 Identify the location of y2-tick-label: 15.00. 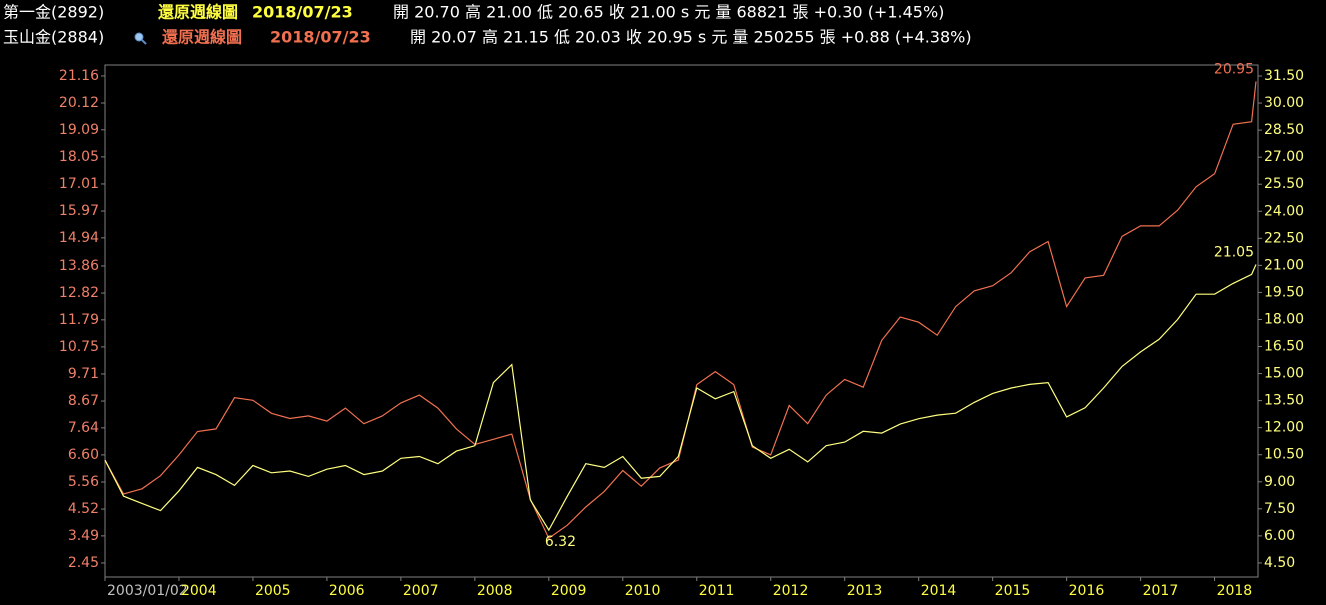
(1284, 374).